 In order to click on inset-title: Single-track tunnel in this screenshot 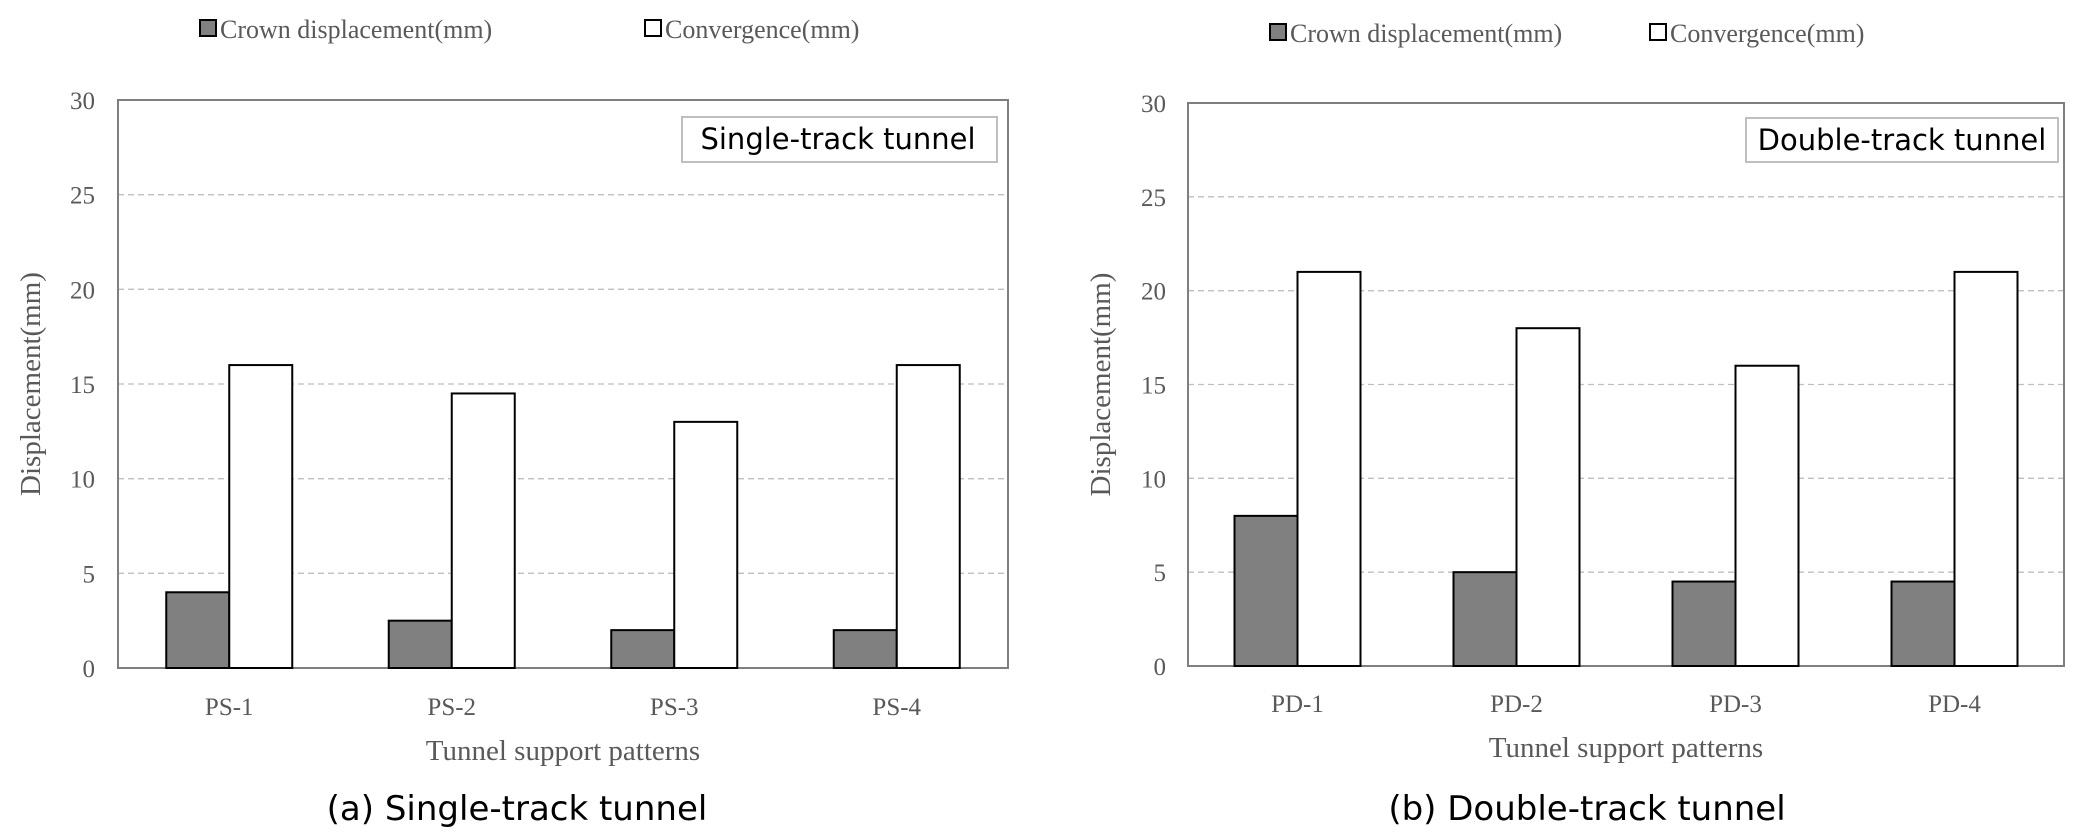, I will do `click(837, 139)`.